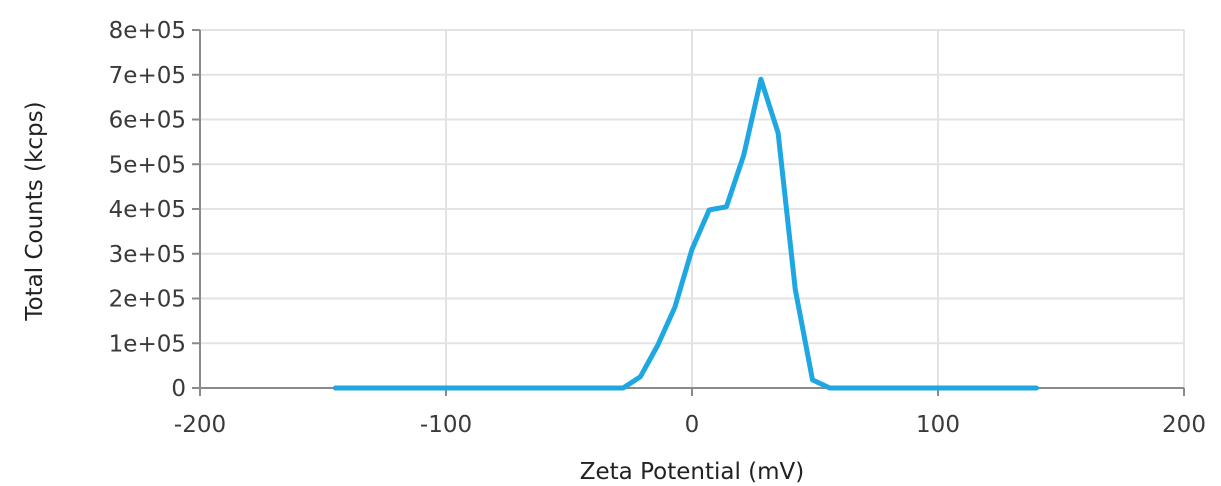 This screenshot has height=486, width=1221. I want to click on x-tick-label: 0, so click(692, 425).